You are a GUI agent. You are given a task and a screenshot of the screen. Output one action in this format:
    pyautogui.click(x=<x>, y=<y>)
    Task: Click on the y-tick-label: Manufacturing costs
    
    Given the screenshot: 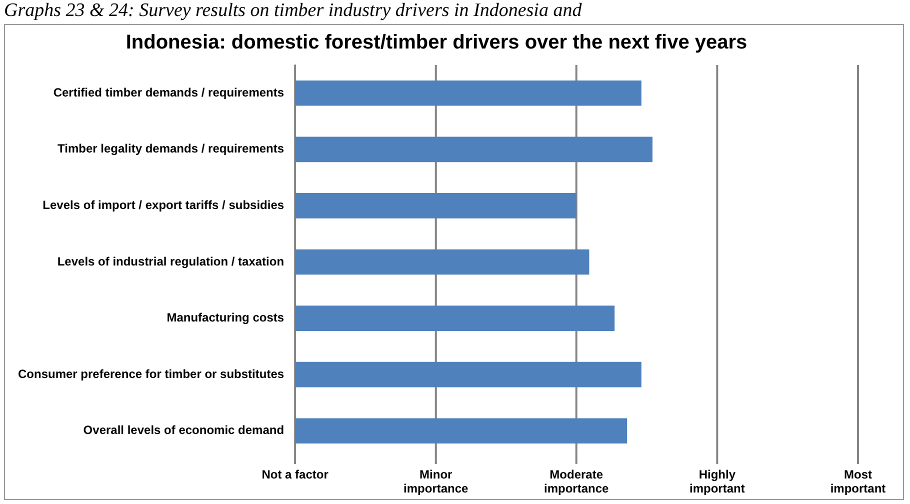 What is the action you would take?
    pyautogui.click(x=225, y=317)
    